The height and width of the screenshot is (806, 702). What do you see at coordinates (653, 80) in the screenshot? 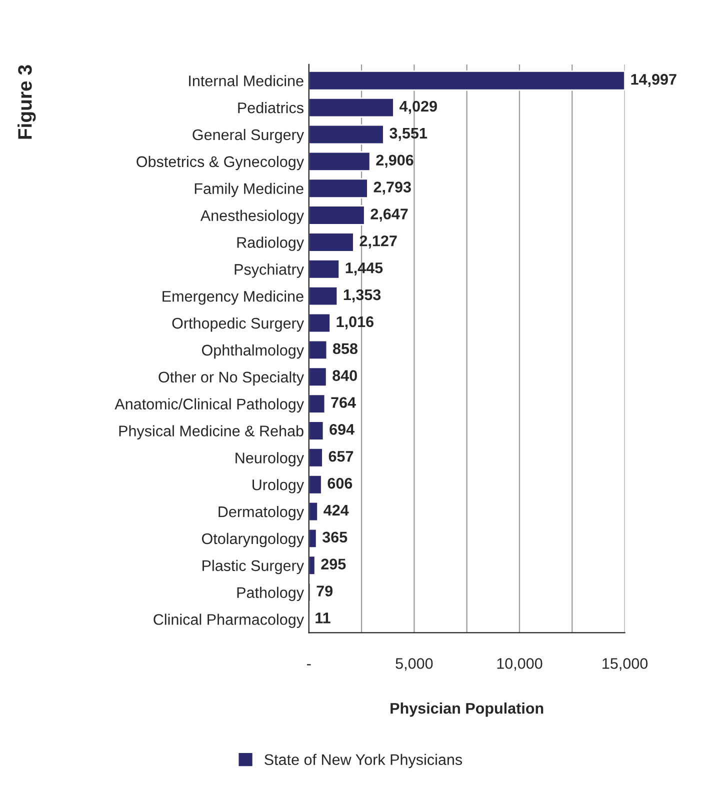
I see `data-label: 14,997` at bounding box center [653, 80].